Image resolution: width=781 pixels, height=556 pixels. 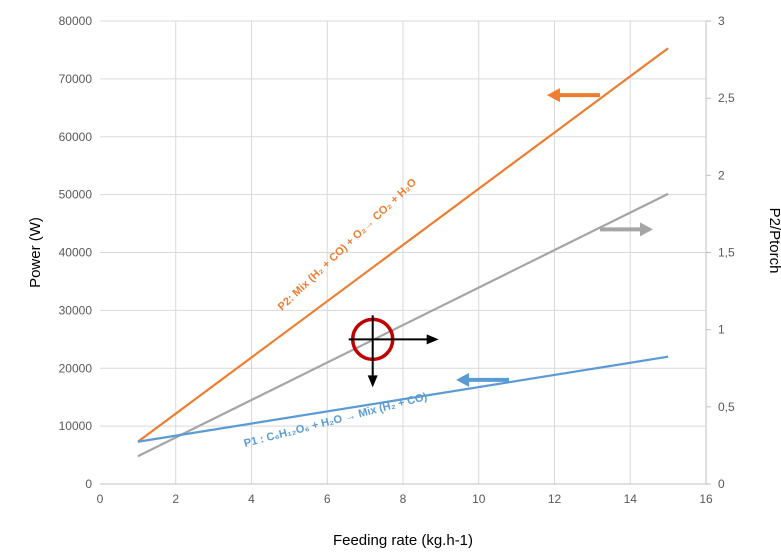 I want to click on axis-arrowhead-ratio, so click(x=646, y=229).